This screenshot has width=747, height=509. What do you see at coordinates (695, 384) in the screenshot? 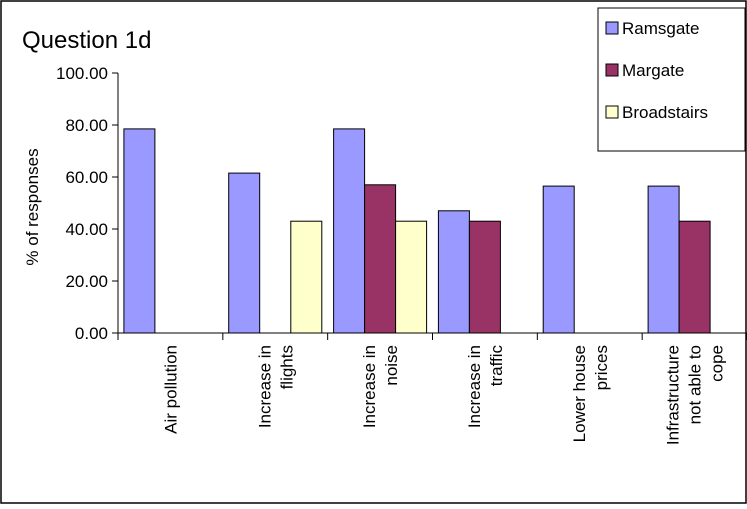
I see `x-category-label: not able to` at bounding box center [695, 384].